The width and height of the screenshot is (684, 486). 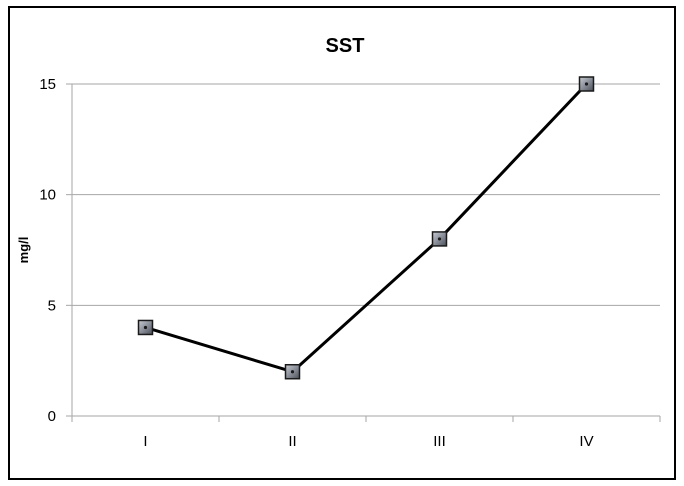 I want to click on y-tick-label: 0, so click(x=52, y=416).